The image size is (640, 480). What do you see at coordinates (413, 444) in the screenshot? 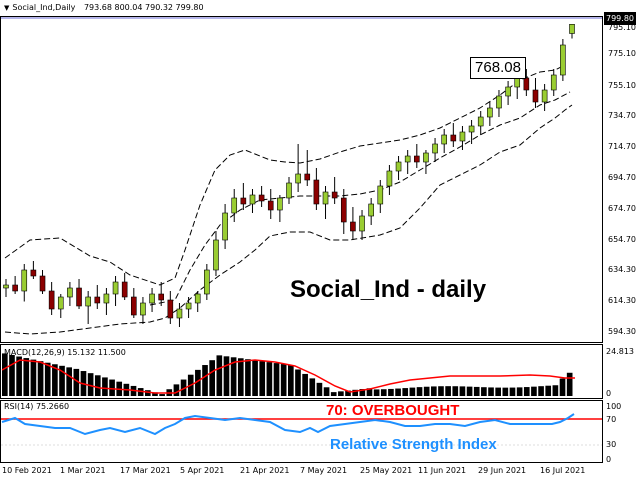
I see `rsi-subtitle: Relative Strength Index` at bounding box center [413, 444].